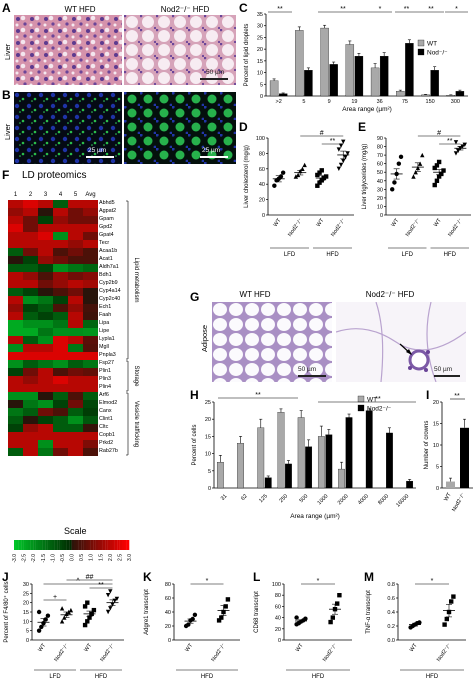 This screenshot has height=685, width=475. Describe the element at coordinates (261, 97) in the screenshot. I see `chart-c-y-tick-label: 0` at that location.